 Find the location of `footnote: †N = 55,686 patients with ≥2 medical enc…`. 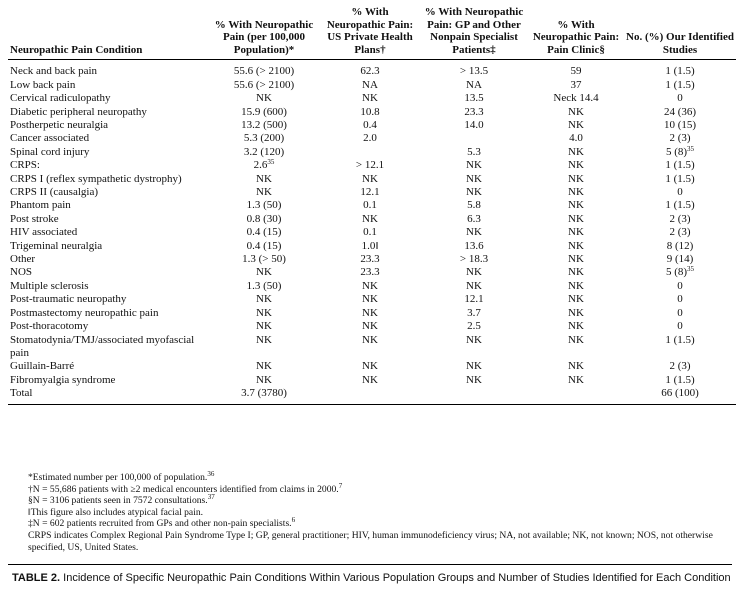

footnote: †N = 55,686 patients with ≥2 medical enc… is located at coordinates (381, 489).